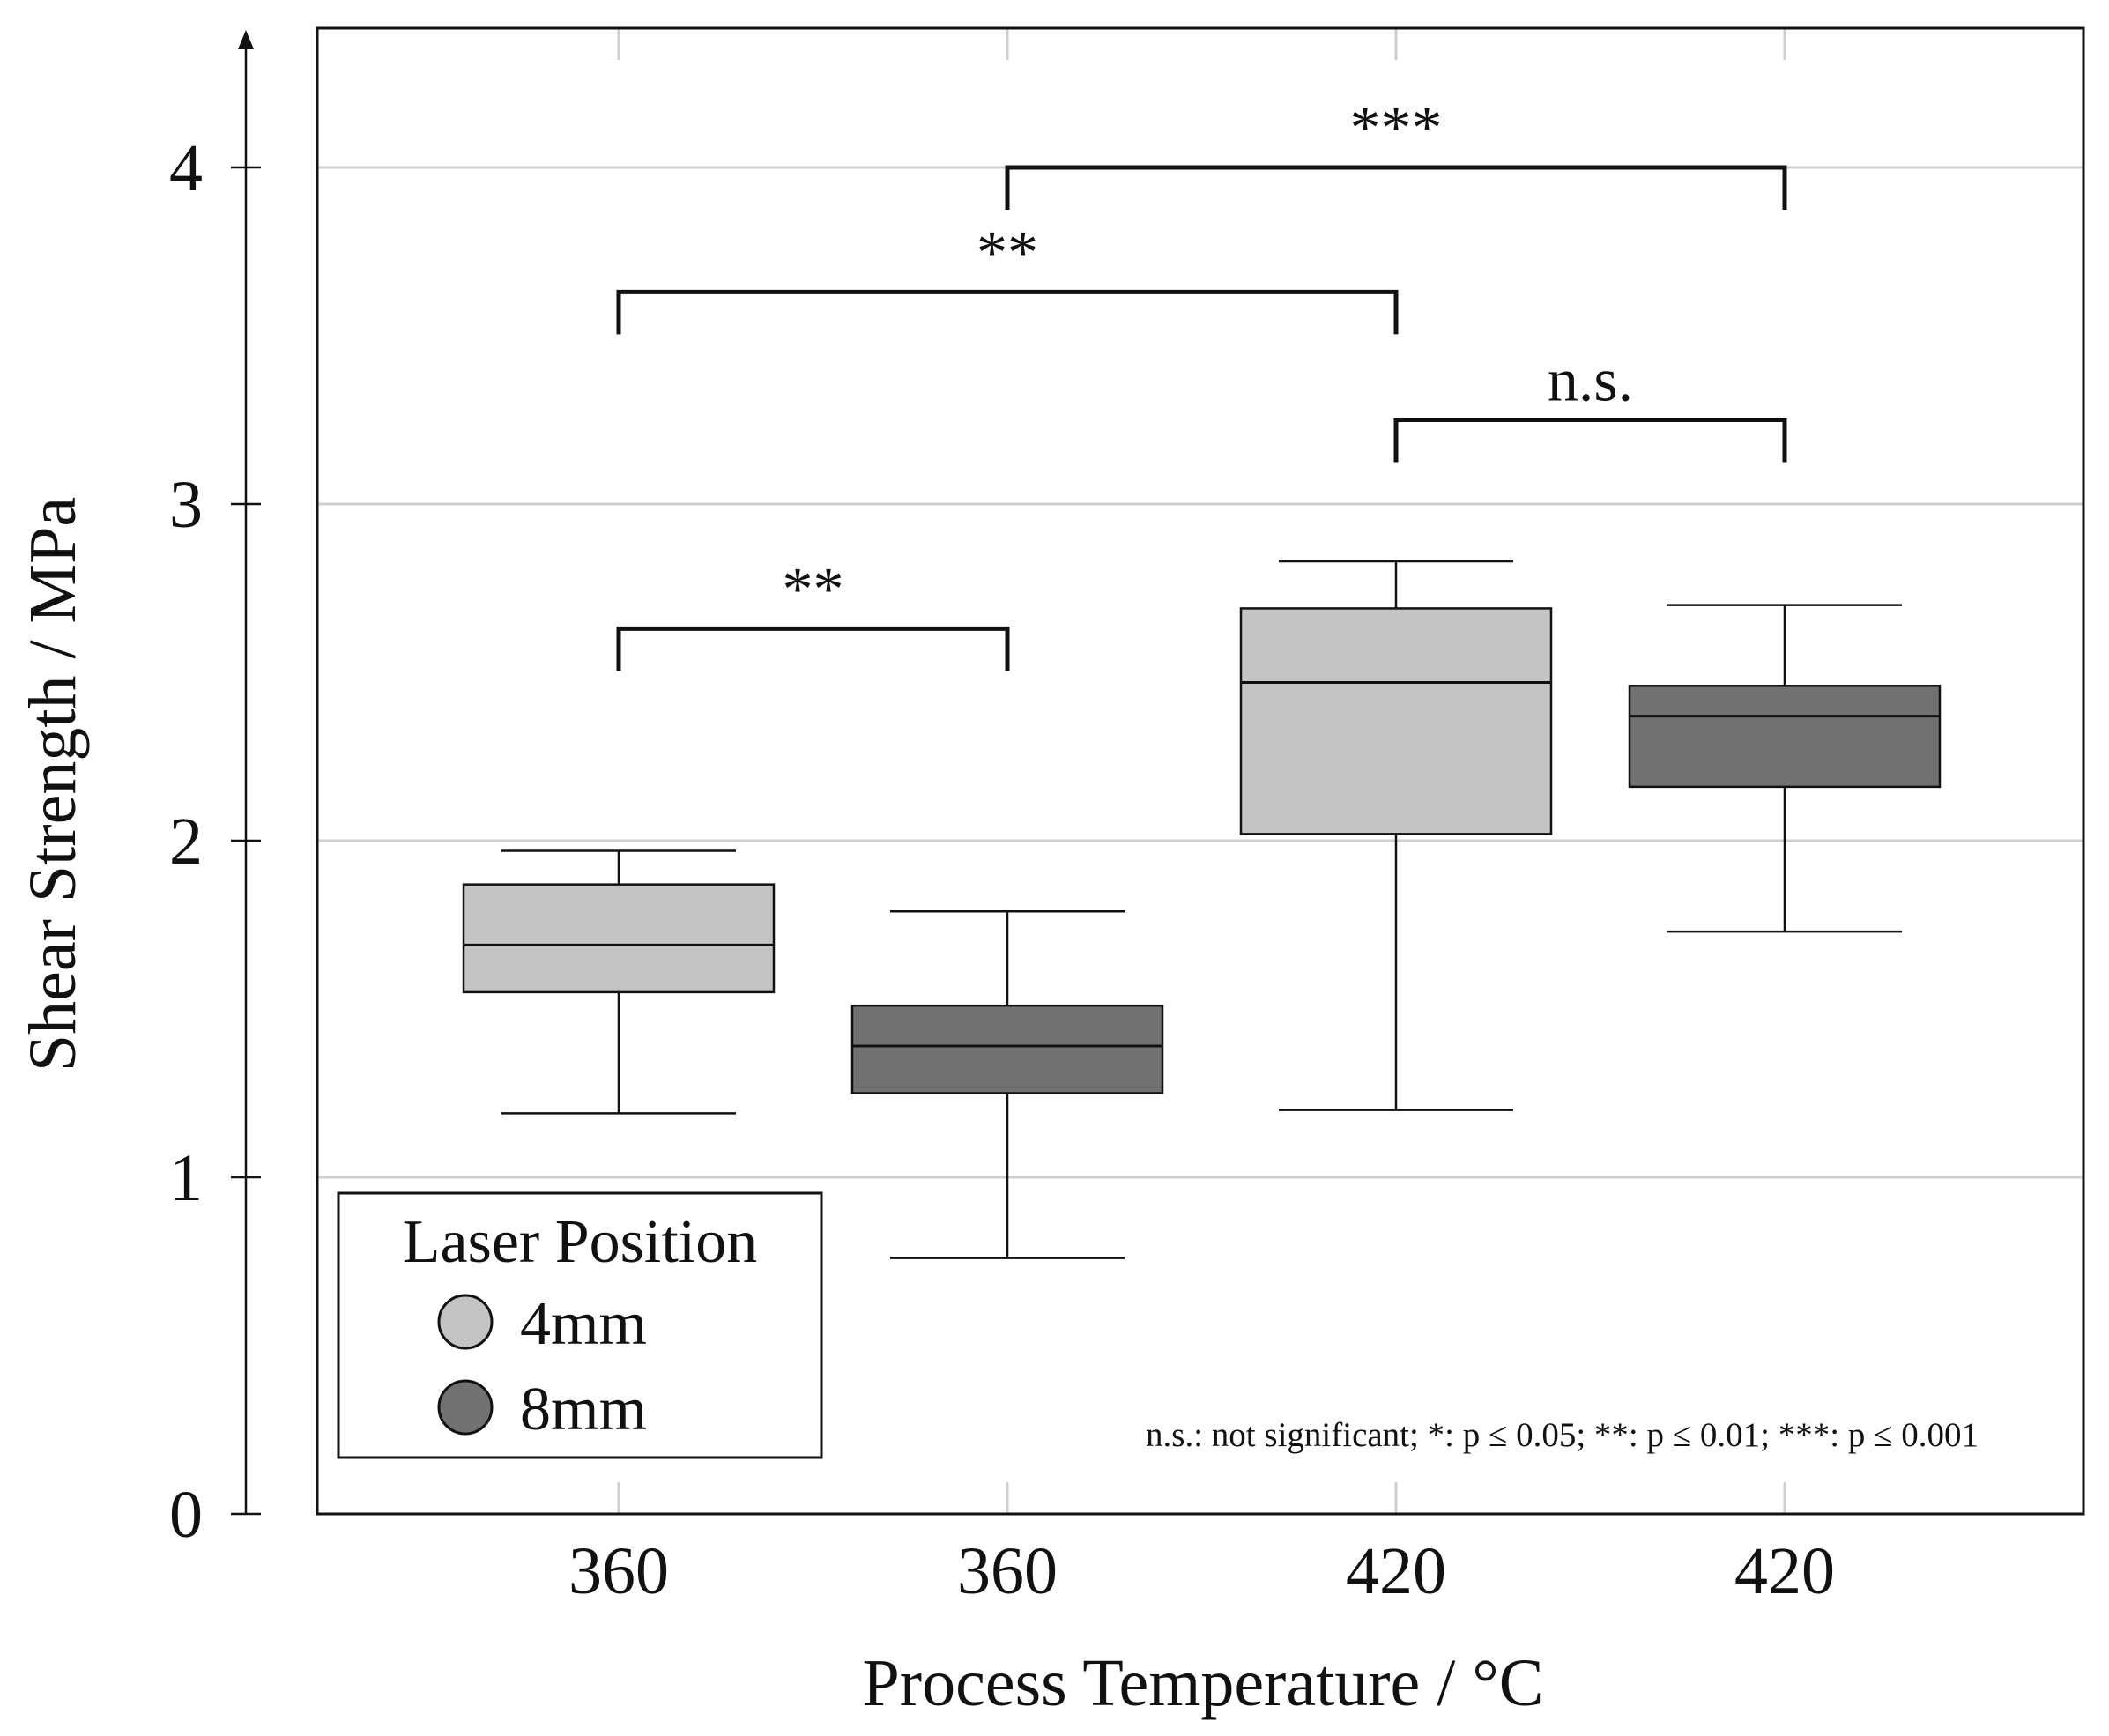 This screenshot has width=2109, height=1736. I want to click on significance-bracket: ***, so click(1396, 152).